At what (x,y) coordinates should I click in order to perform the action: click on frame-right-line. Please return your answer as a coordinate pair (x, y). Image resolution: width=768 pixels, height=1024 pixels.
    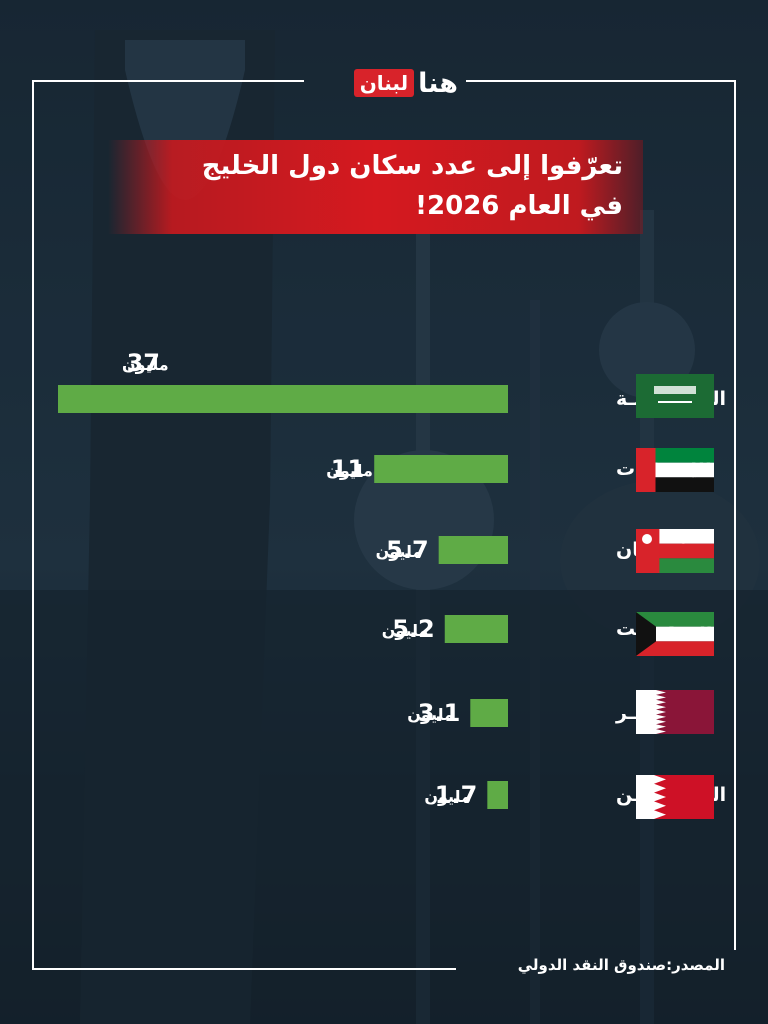
    Looking at the image, I should click on (735, 515).